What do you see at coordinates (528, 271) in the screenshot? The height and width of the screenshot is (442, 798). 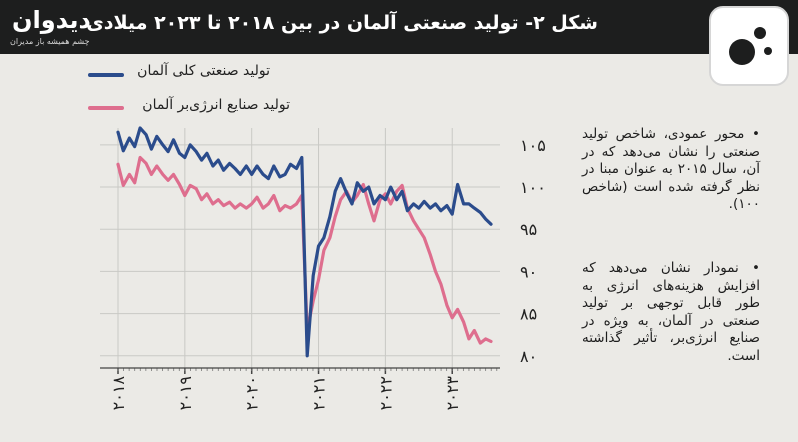 I see `y-tick-label: ۹۰` at bounding box center [528, 271].